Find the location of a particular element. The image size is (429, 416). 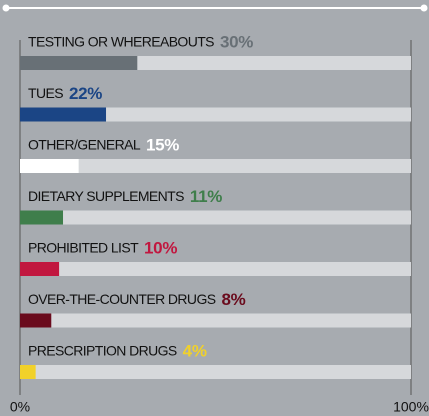

category-label: OVER-THE-COUNTER DRUGS is located at coordinates (122, 299).